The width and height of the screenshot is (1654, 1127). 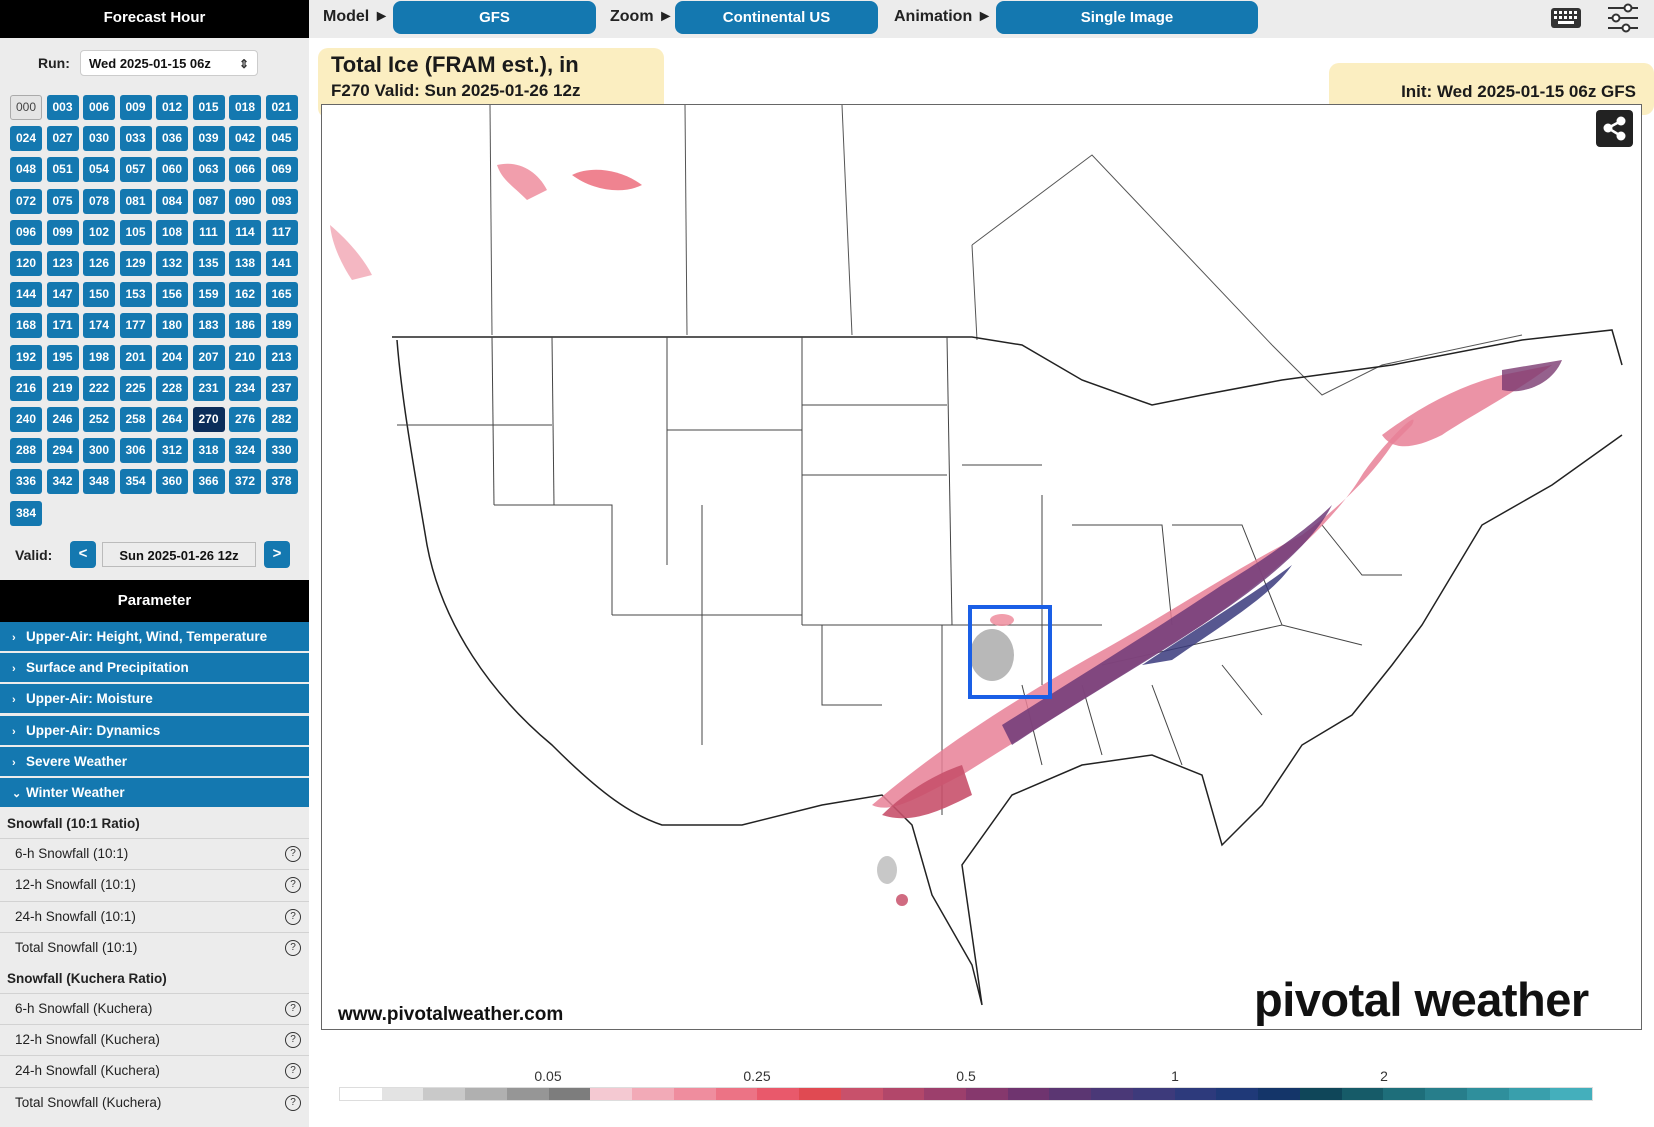 What do you see at coordinates (208, 263) in the screenshot?
I see `forecast-hour-button: 135` at bounding box center [208, 263].